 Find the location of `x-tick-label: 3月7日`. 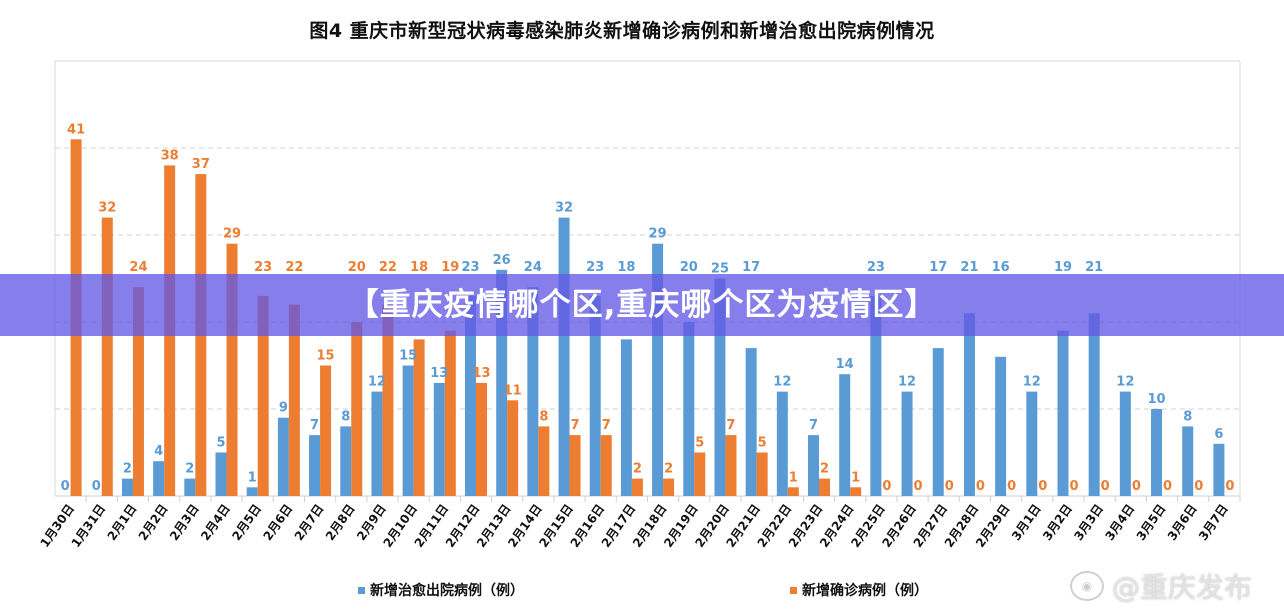

x-tick-label: 3月7日 is located at coordinates (1213, 522).